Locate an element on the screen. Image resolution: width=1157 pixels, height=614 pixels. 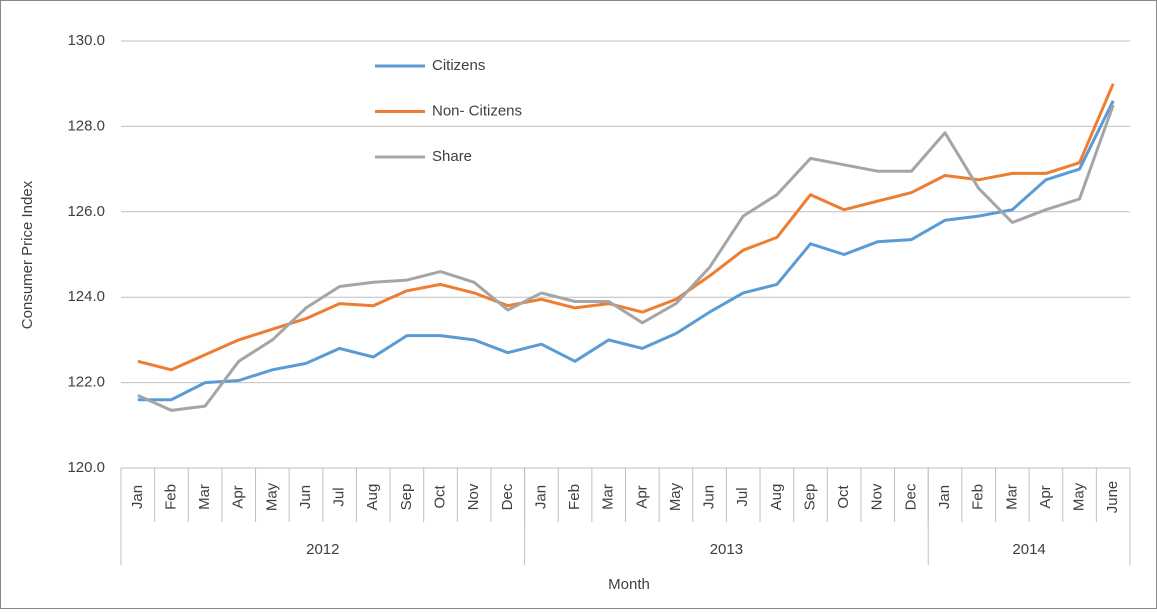
legend-label: Citizens is located at coordinates (458, 65).